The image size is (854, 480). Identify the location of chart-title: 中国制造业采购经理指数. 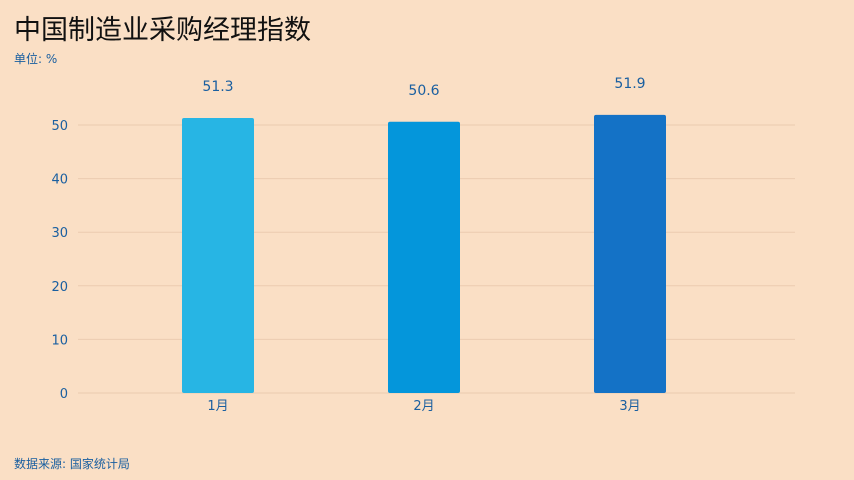
(162, 30).